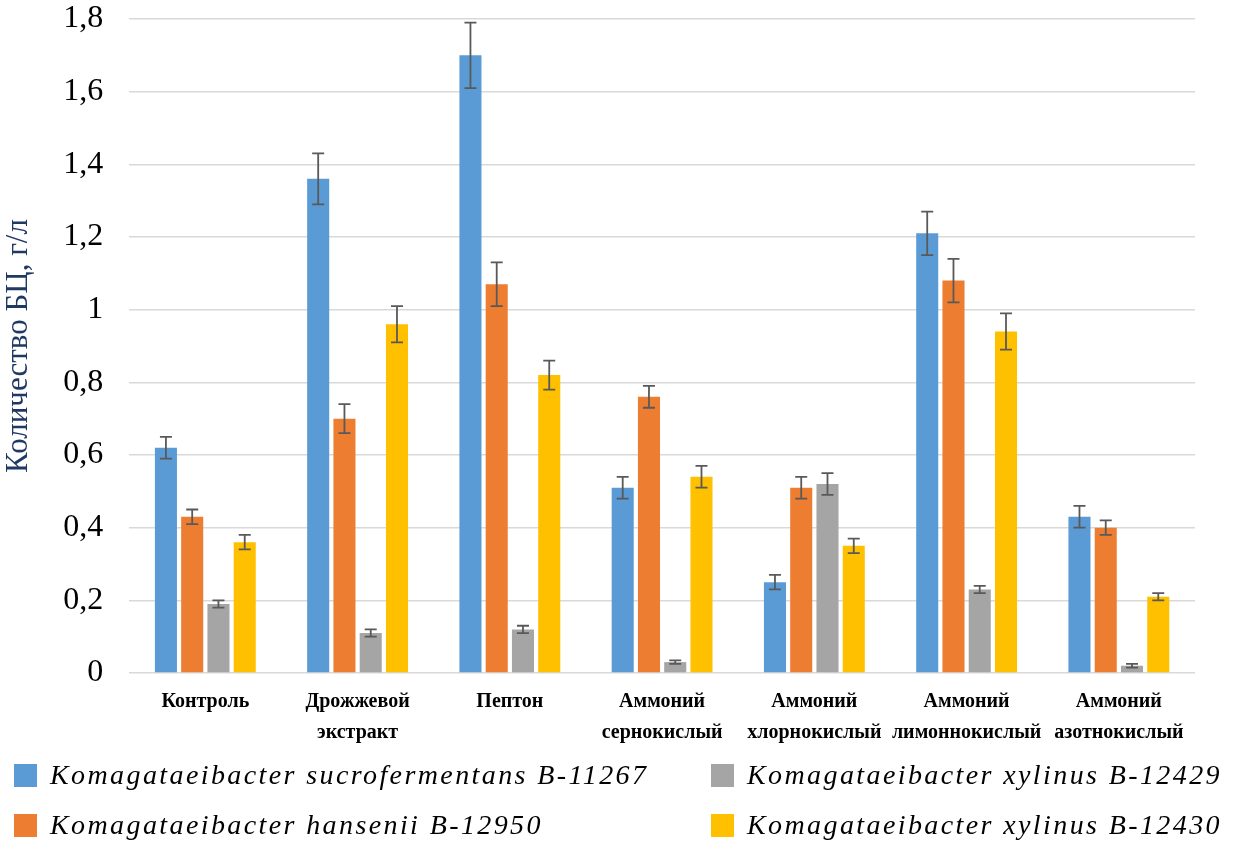 Image resolution: width=1241 pixels, height=845 pixels. What do you see at coordinates (357, 715) in the screenshot?
I see `x-tick-label: Дрожжевой экстракт` at bounding box center [357, 715].